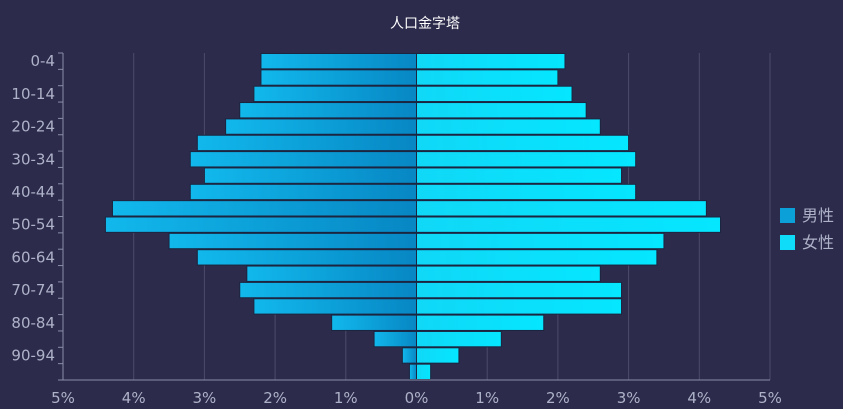 This screenshot has width=843, height=409. What do you see at coordinates (33, 94) in the screenshot?
I see `y-tick-label: 10-14` at bounding box center [33, 94].